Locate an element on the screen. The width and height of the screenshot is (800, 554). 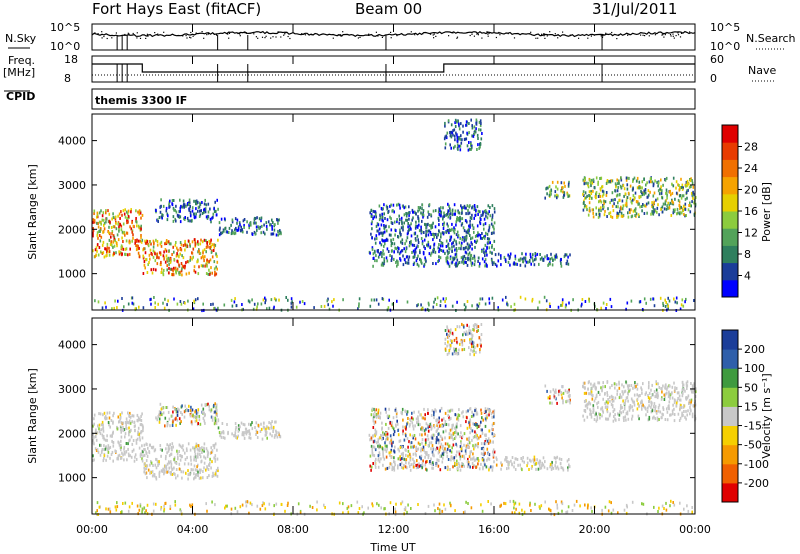
nsky-tick-low: 10^0 is located at coordinates (65, 46).